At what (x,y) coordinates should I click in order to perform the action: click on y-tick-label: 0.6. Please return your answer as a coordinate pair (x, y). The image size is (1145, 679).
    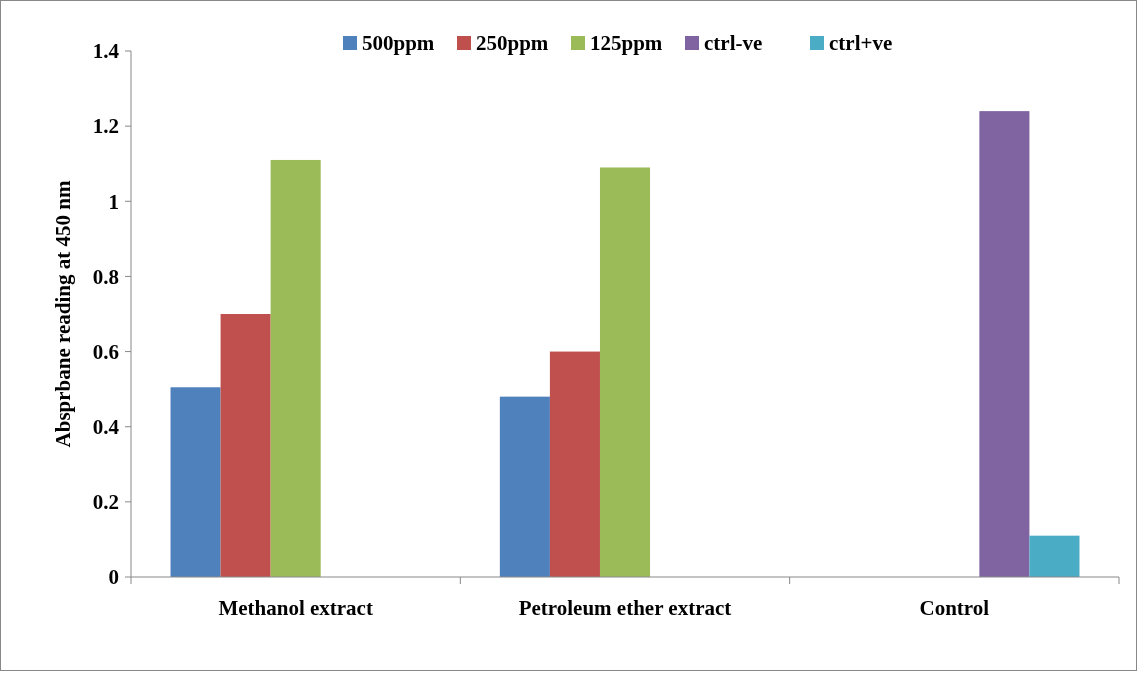
    Looking at the image, I should click on (105, 351).